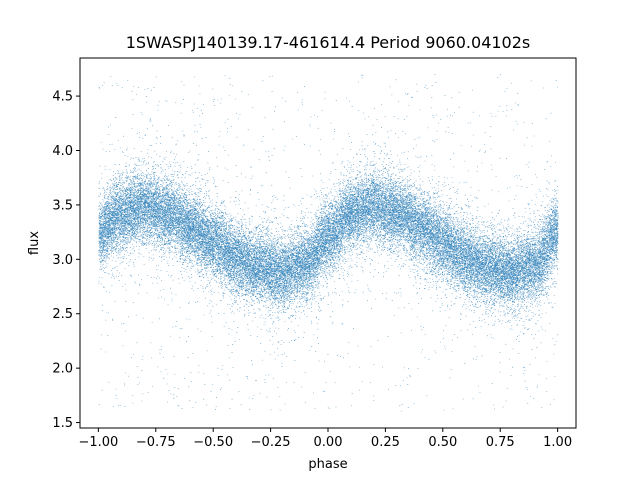  What do you see at coordinates (98, 442) in the screenshot?
I see `x-tick-label: −1.00` at bounding box center [98, 442].